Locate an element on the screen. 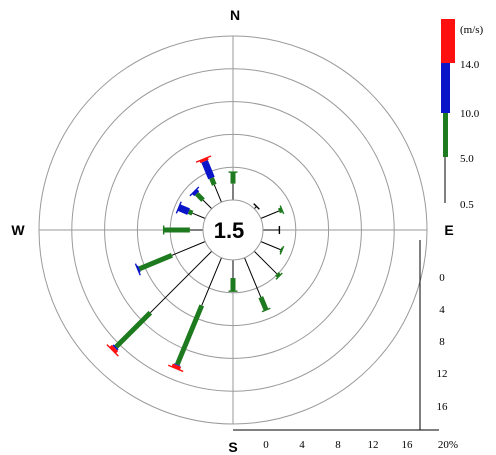  calm-circle is located at coordinates (233, 230).